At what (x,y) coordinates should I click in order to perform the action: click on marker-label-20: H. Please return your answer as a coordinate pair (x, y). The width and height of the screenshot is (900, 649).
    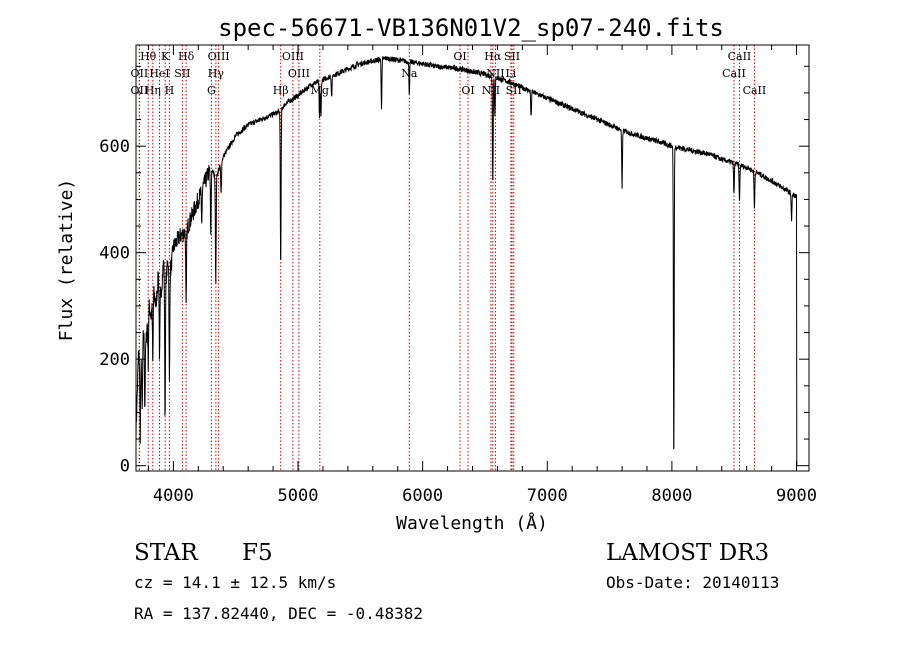
    Looking at the image, I should click on (170, 90).